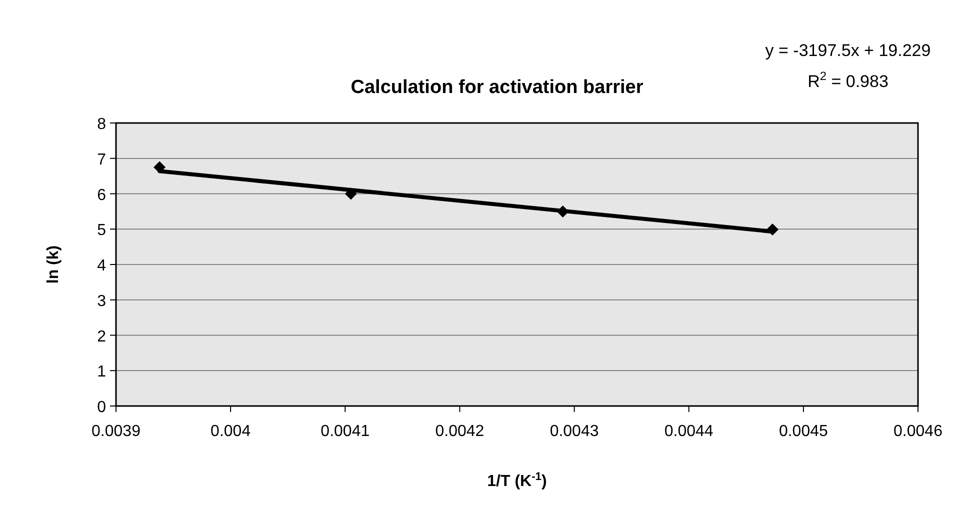 This screenshot has width=964, height=524. What do you see at coordinates (803, 431) in the screenshot?
I see `x-tick-label: 0.0045` at bounding box center [803, 431].